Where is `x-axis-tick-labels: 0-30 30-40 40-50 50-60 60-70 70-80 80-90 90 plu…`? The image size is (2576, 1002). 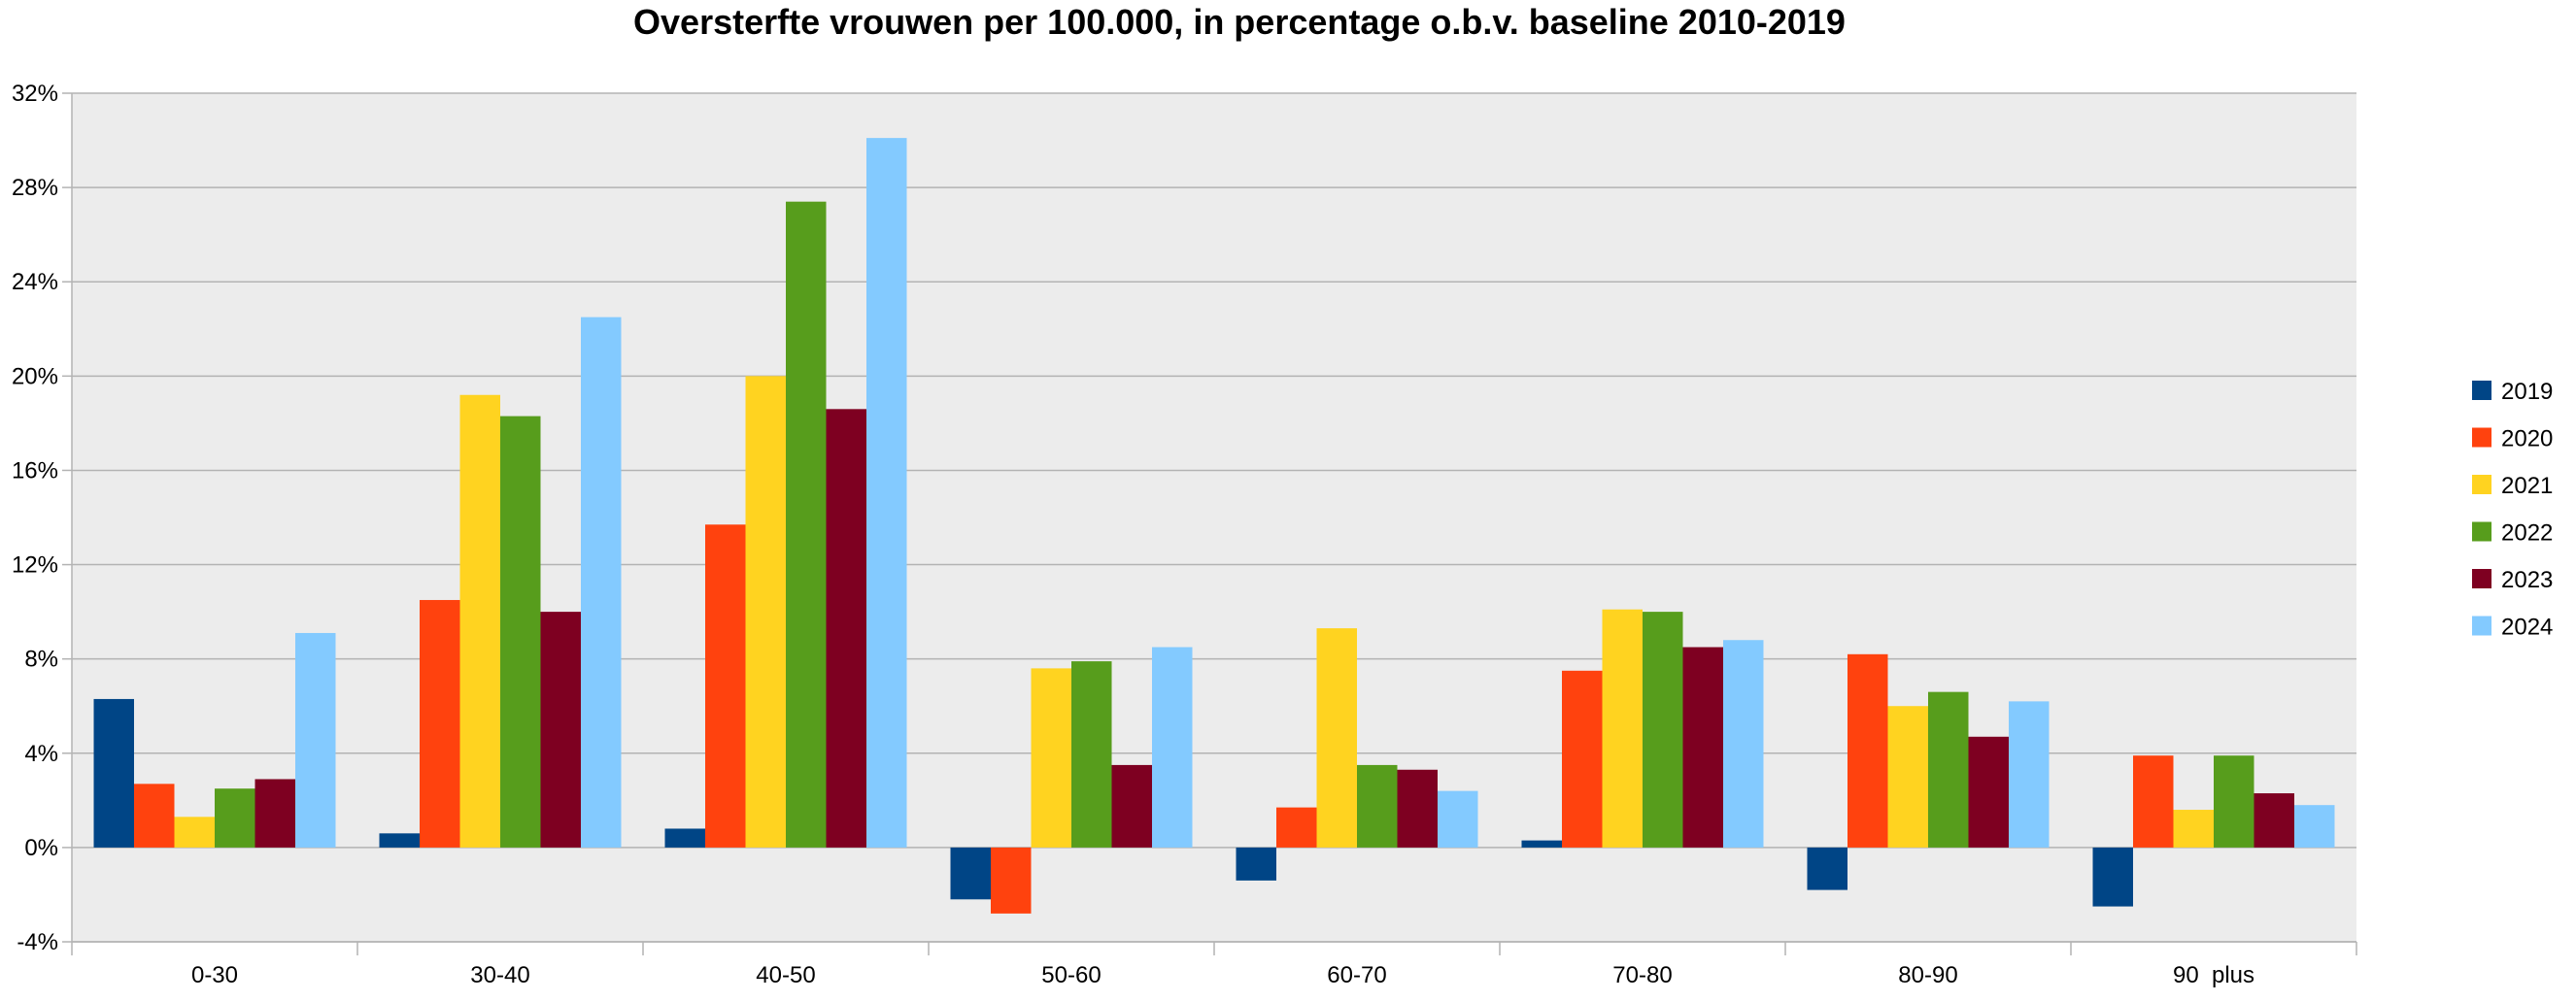
x-axis-tick-labels: 0-30 30-40 40-50 50-60 60-70 70-80 80-90 90 plu… is located at coordinates (1222, 975).